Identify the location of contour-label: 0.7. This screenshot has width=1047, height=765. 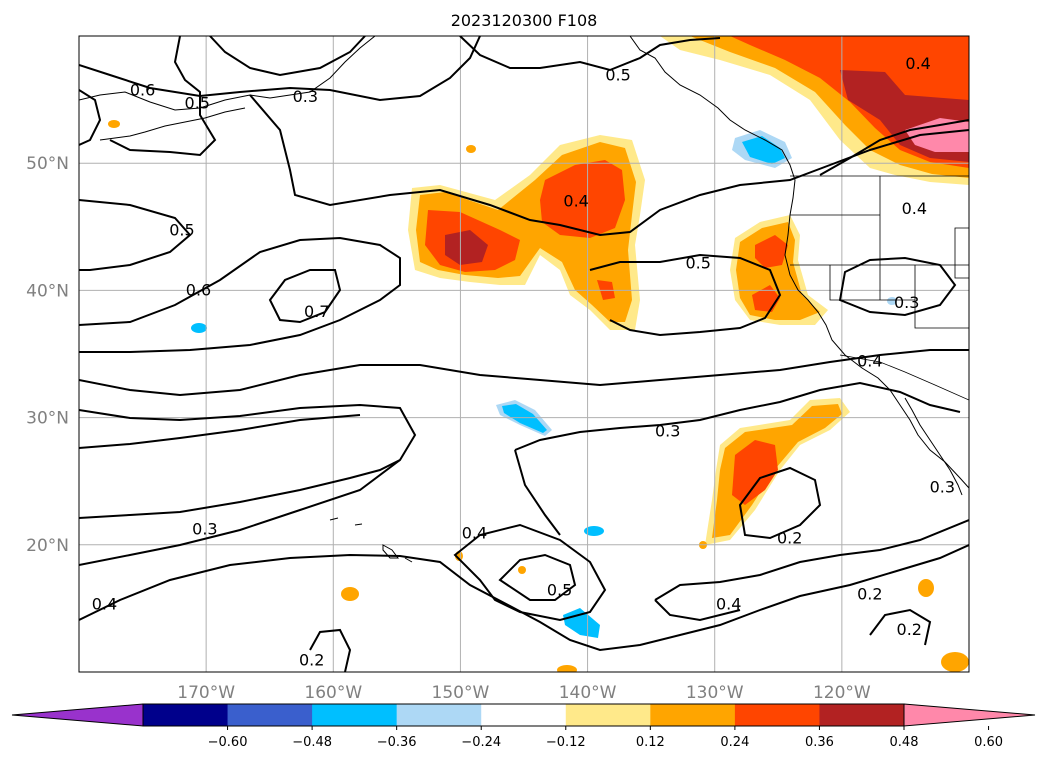
(316, 311).